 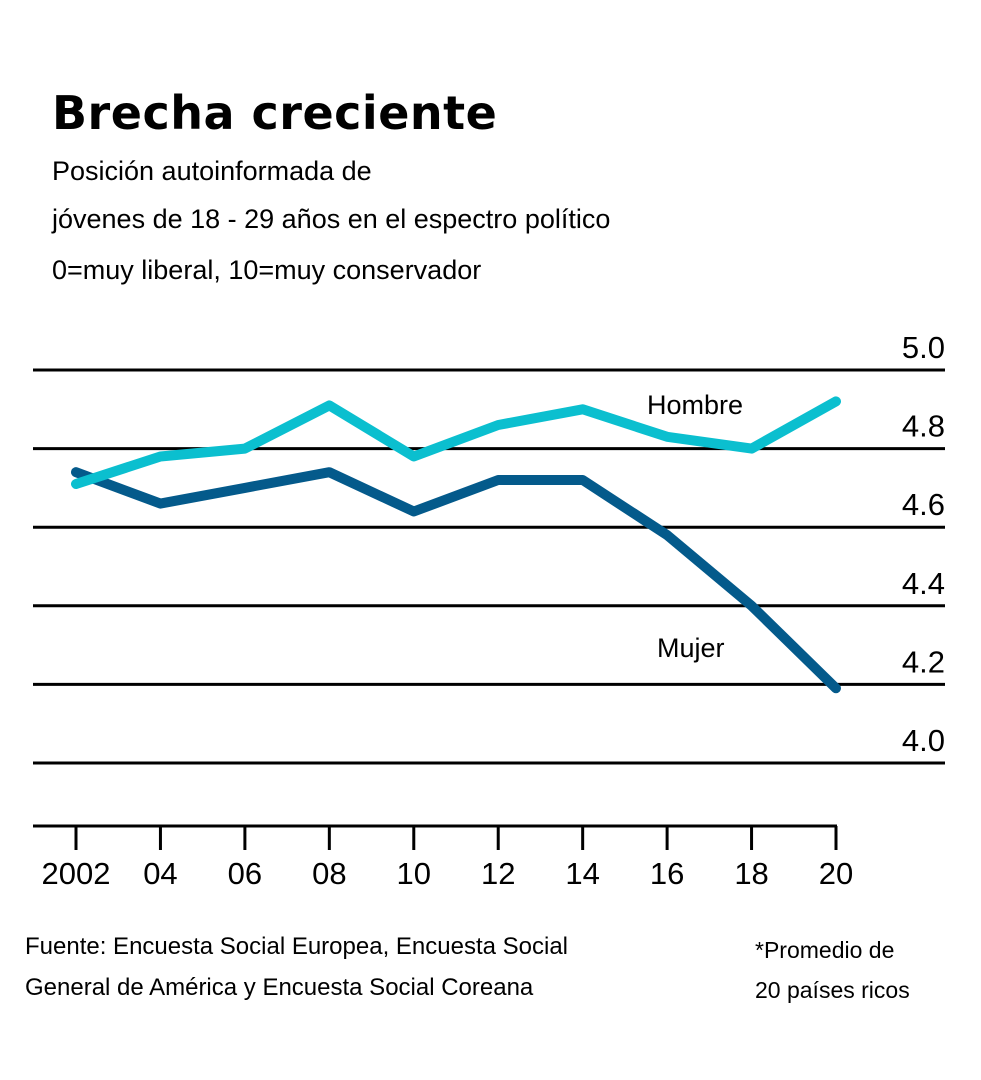 I want to click on series-label-hombre: Hombre, so click(x=695, y=405).